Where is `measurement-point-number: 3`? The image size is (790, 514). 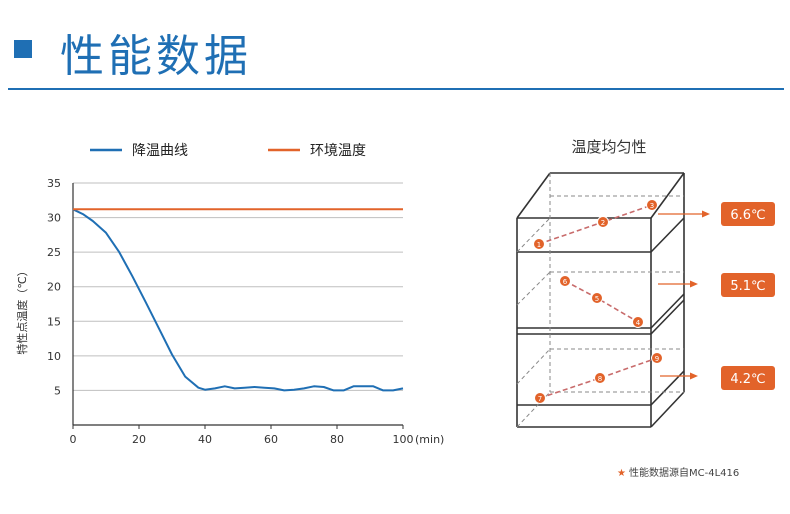 measurement-point-number: 3 is located at coordinates (652, 206).